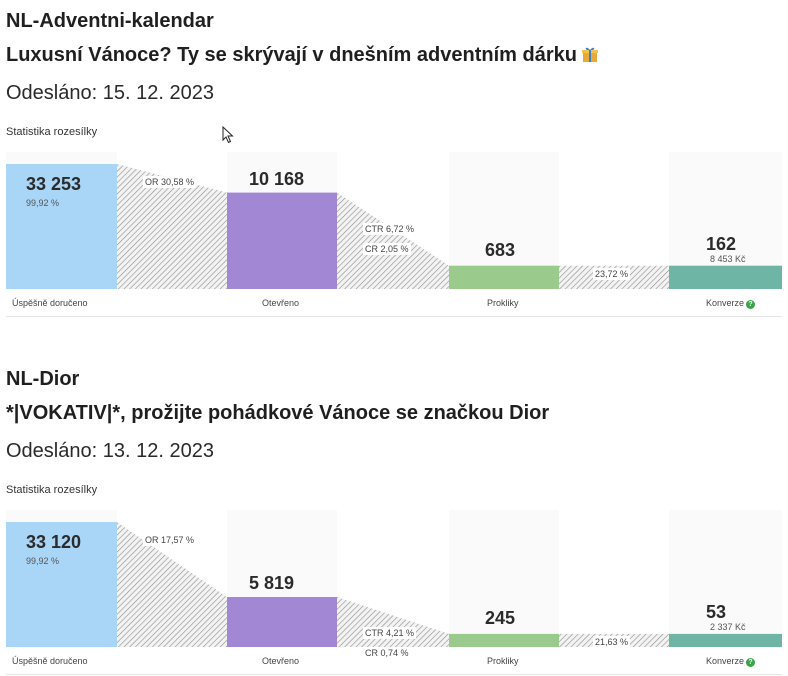 Image resolution: width=788 pixels, height=676 pixels. Describe the element at coordinates (387, 653) in the screenshot. I see `cr-label: CR 0,74 %` at that location.